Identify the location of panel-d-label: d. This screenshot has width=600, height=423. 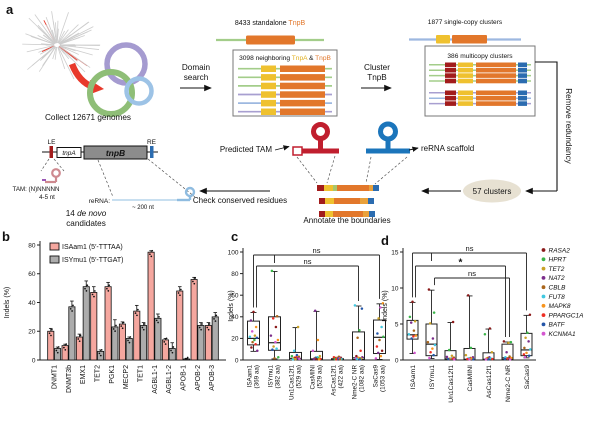
(385, 240).